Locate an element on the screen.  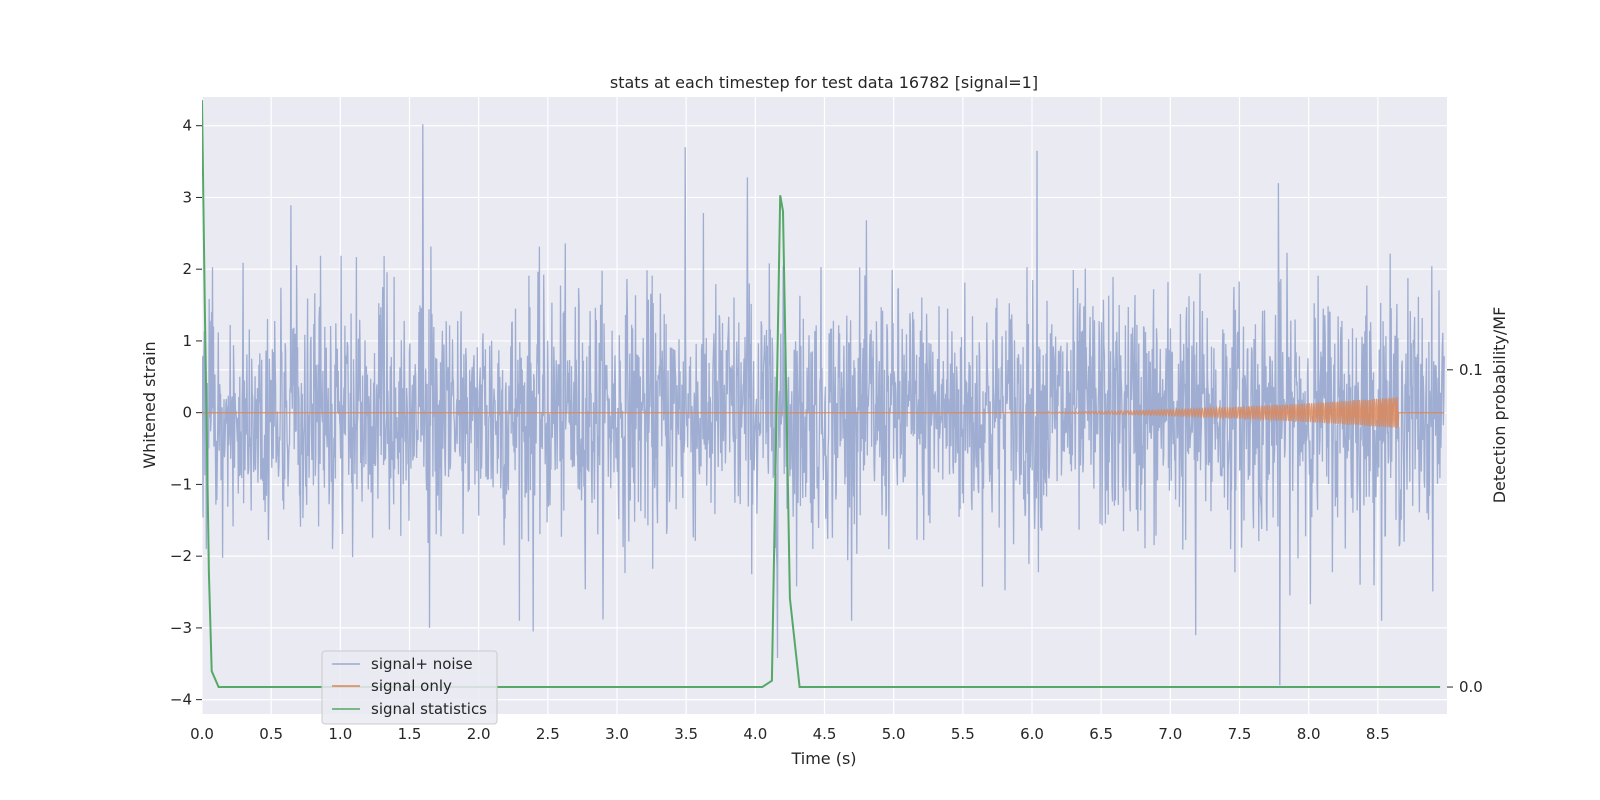
legend-label-signal-only: signal only is located at coordinates (411, 686).